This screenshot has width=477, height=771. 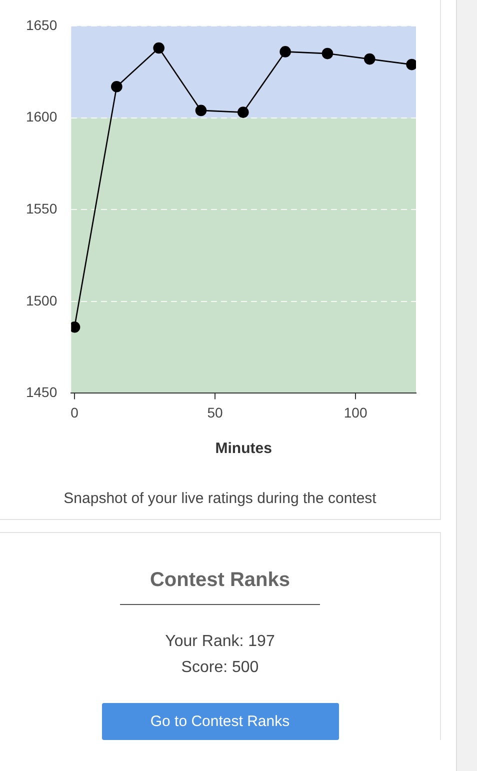 I want to click on x-tick-label: 50, so click(x=215, y=412).